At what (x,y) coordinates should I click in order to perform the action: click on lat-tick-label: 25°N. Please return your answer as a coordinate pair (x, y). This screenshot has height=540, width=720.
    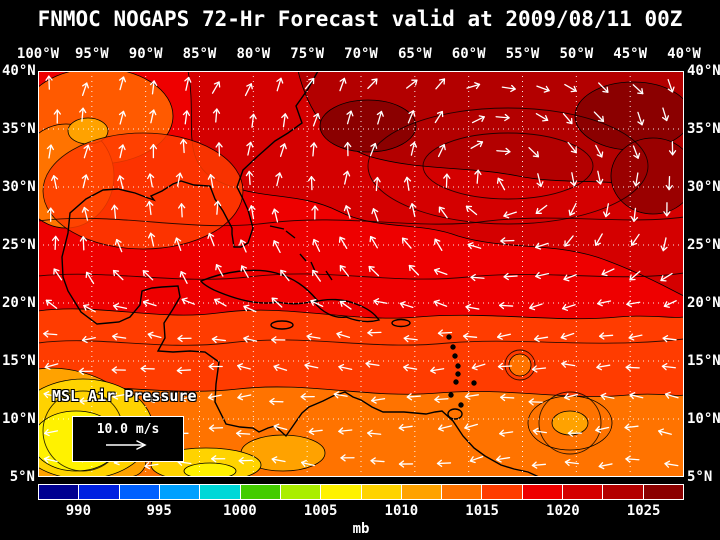
    Looking at the image, I should click on (703, 245).